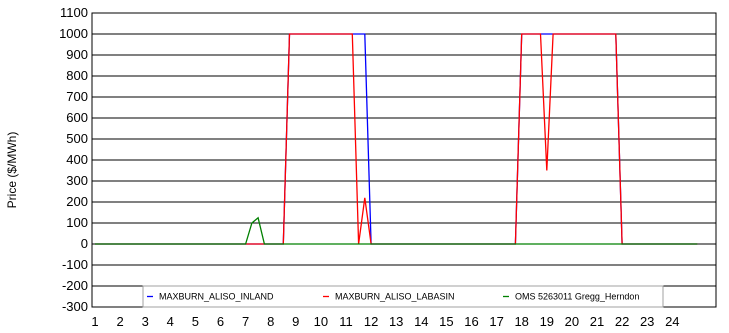  Describe the element at coordinates (547, 321) in the screenshot. I see `x-tick-label: 19` at that location.